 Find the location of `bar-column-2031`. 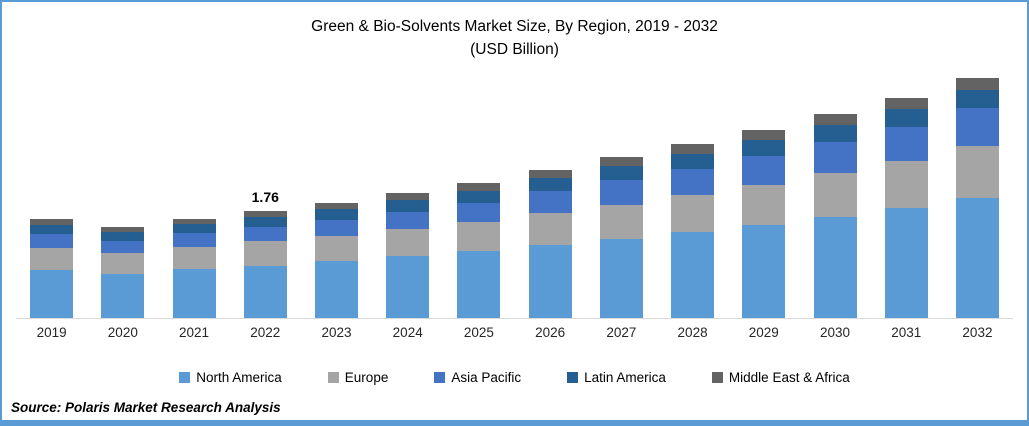

bar-column-2031 is located at coordinates (906, 195).